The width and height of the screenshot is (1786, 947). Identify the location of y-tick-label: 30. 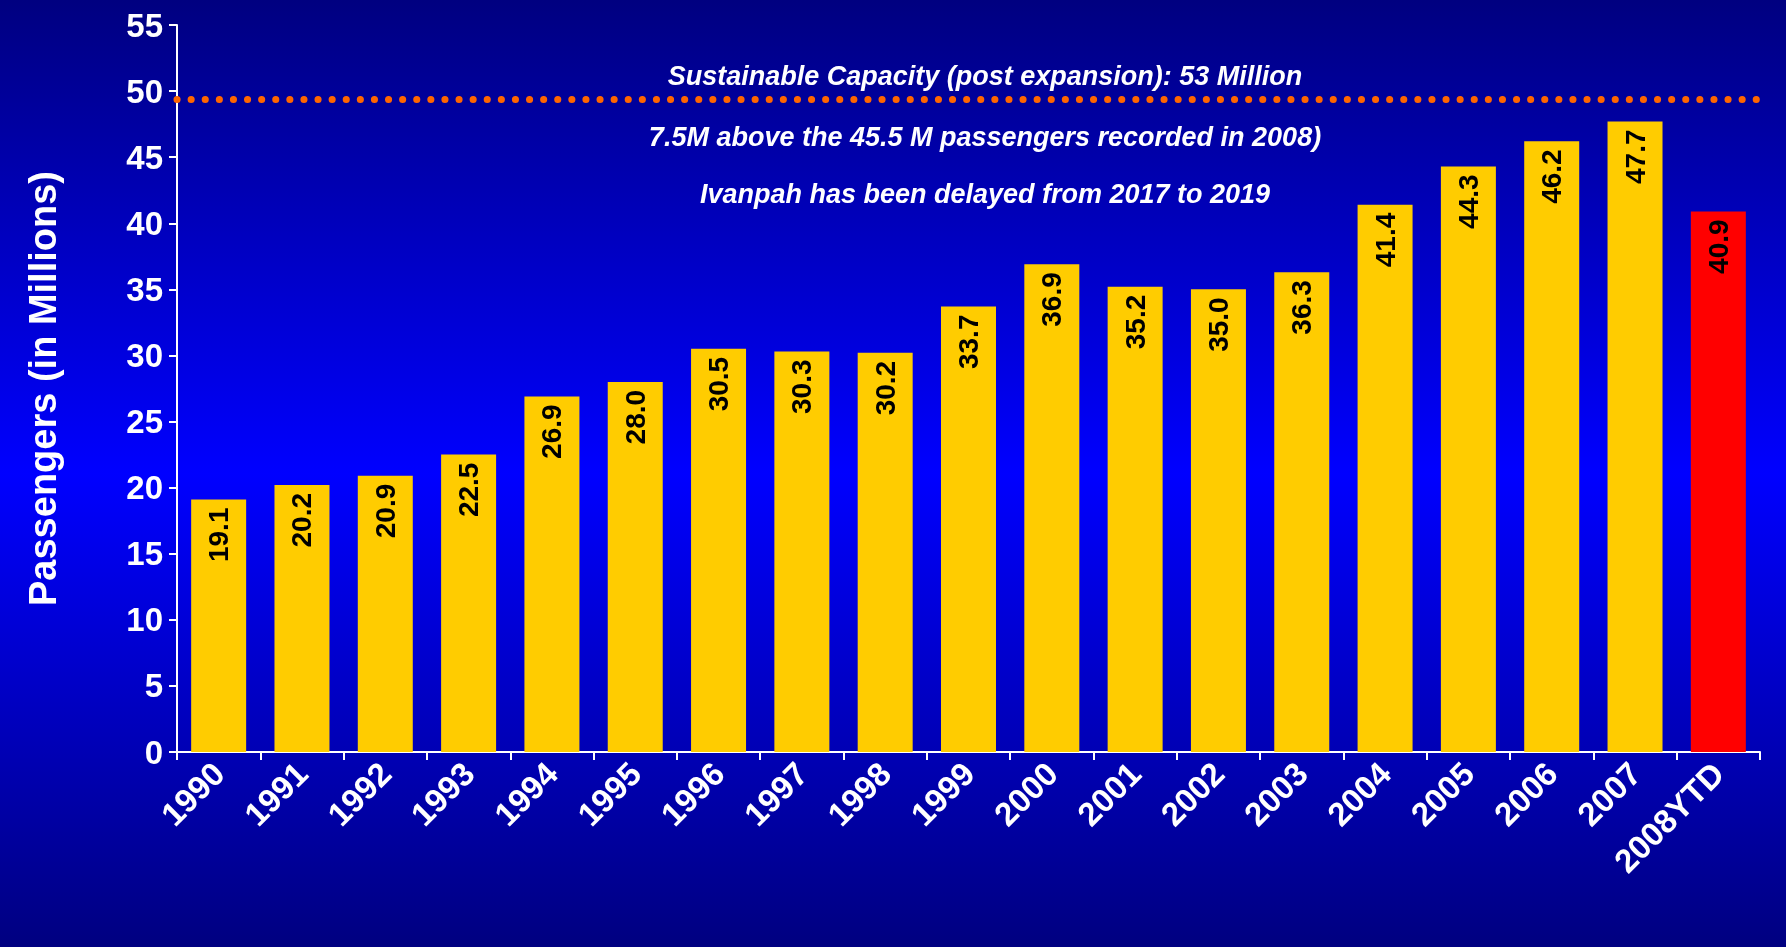
(144, 355).